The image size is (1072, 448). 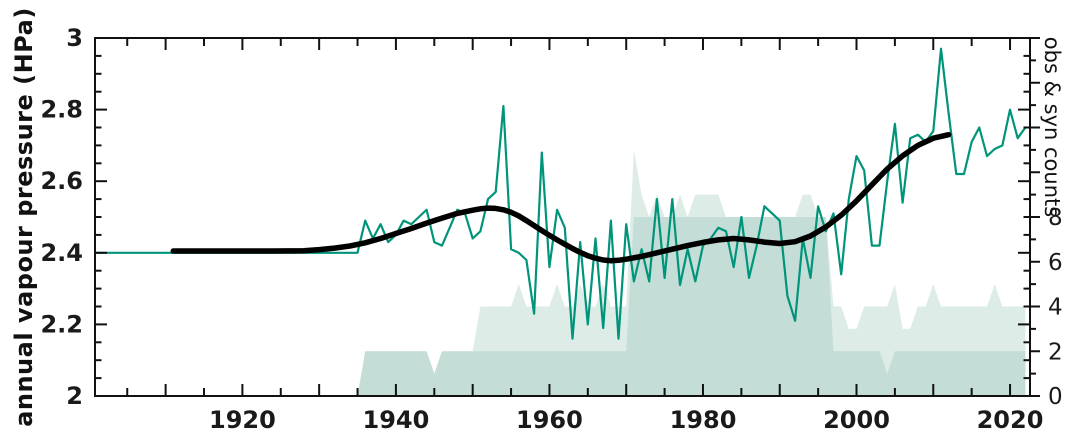 What do you see at coordinates (61, 253) in the screenshot?
I see `y-left-tick-label: 2.4` at bounding box center [61, 253].